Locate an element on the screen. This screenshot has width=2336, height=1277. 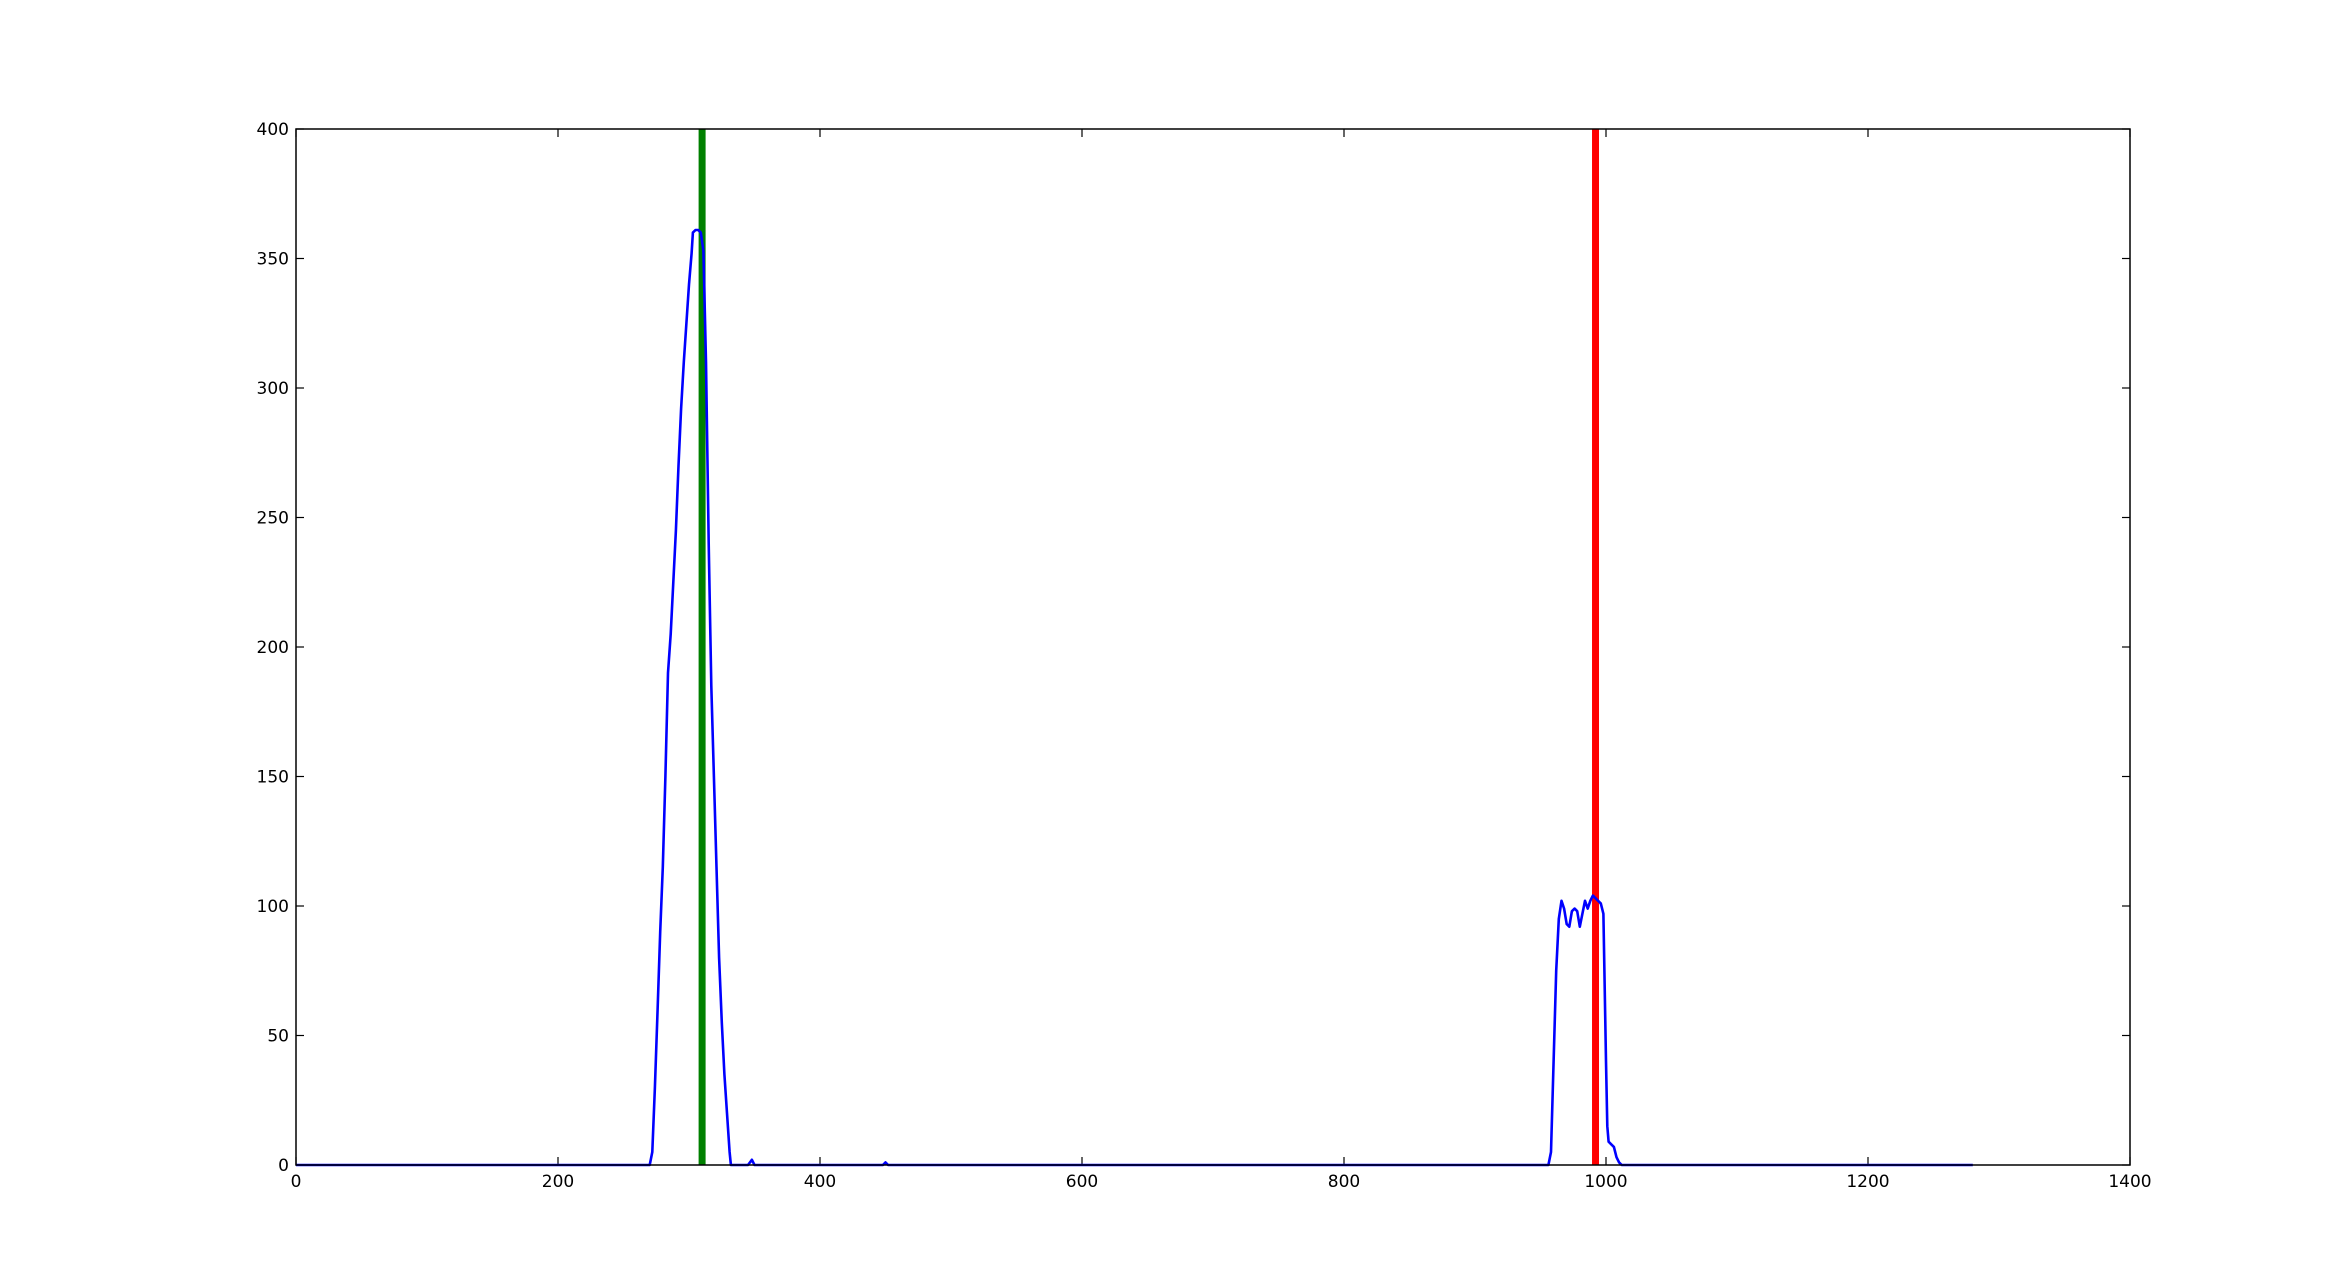
y-tick-label: 100 is located at coordinates (273, 907).